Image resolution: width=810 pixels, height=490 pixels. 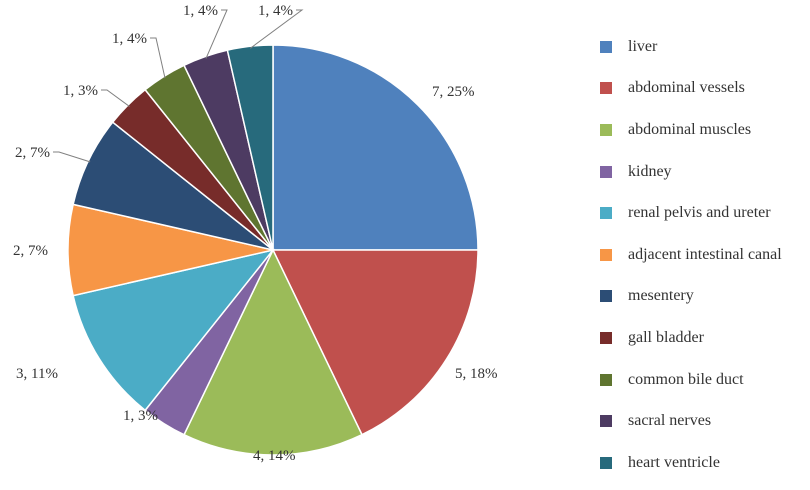 I want to click on legend-item-mesentery: mesentery, so click(x=702, y=297).